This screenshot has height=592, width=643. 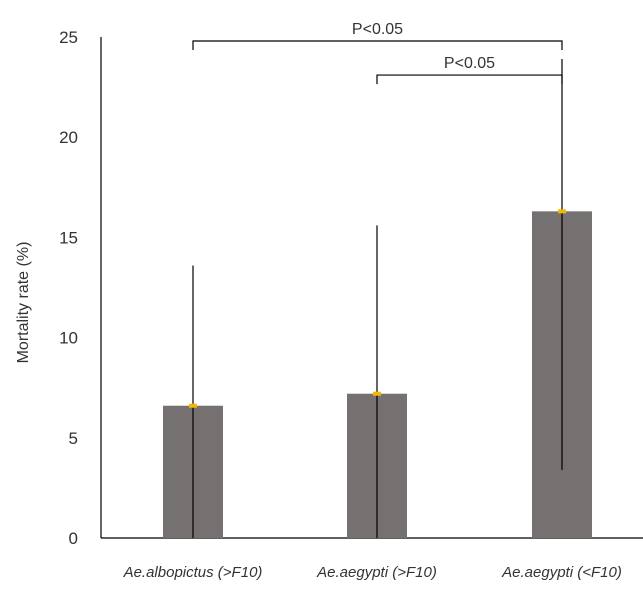 What do you see at coordinates (68, 137) in the screenshot?
I see `y-tick-label: 20` at bounding box center [68, 137].